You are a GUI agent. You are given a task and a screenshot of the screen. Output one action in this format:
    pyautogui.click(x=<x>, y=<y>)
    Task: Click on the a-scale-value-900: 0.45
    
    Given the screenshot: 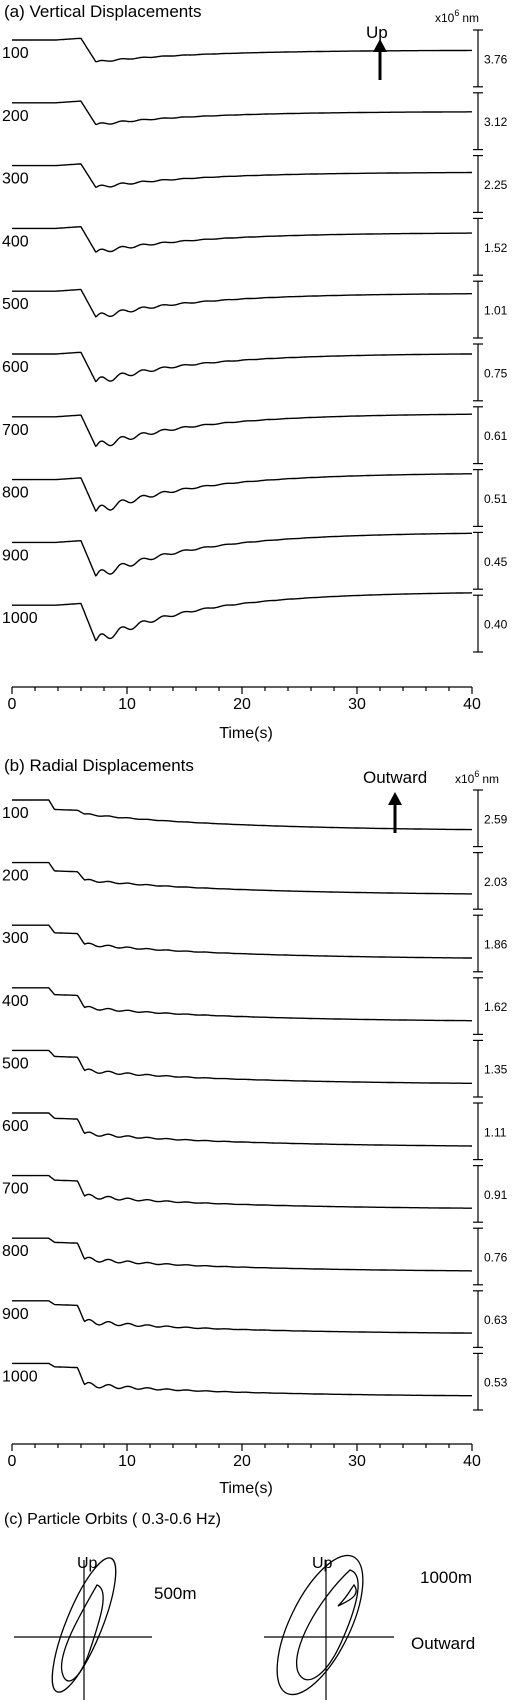 What is the action you would take?
    pyautogui.click(x=496, y=562)
    